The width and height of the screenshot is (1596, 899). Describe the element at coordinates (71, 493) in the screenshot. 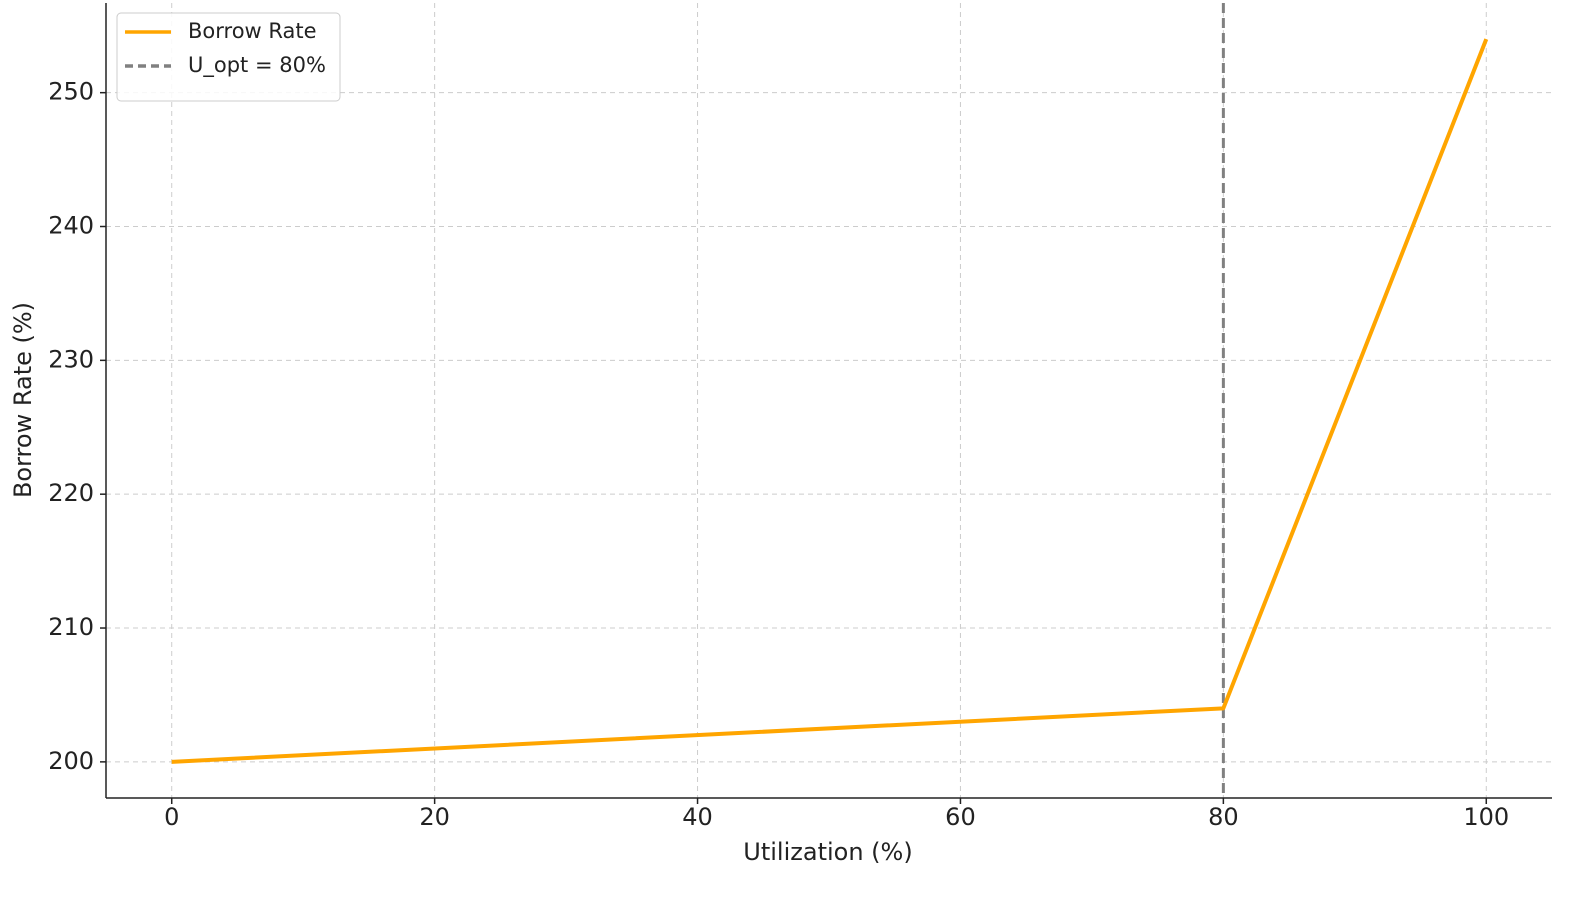

I see `y-tick-label: 220` at that location.